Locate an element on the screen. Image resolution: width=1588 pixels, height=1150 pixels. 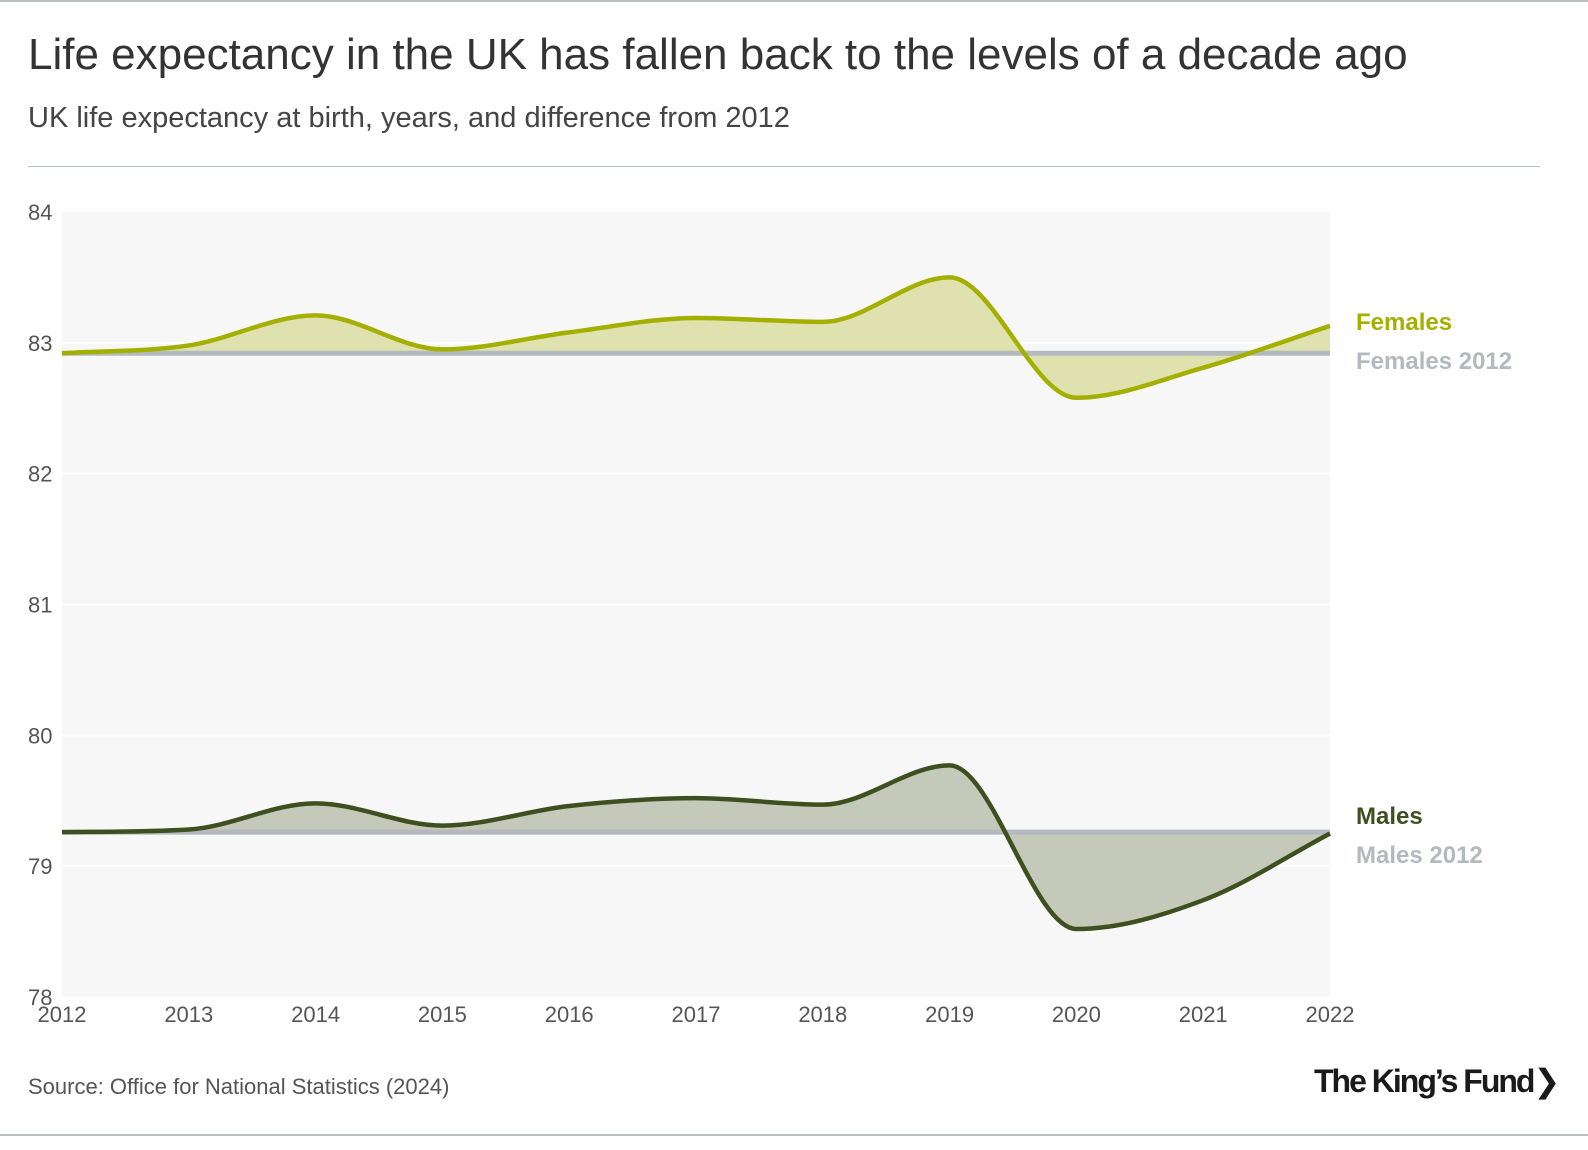
legend-label: Females is located at coordinates (1404, 322).